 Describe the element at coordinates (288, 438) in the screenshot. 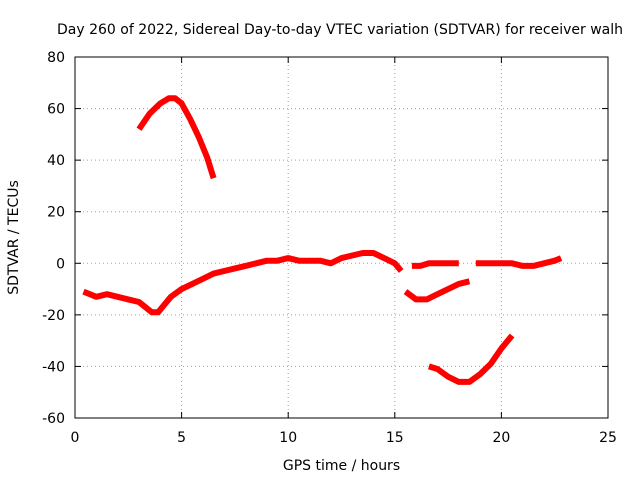

I see `x-tick-label: 10` at that location.